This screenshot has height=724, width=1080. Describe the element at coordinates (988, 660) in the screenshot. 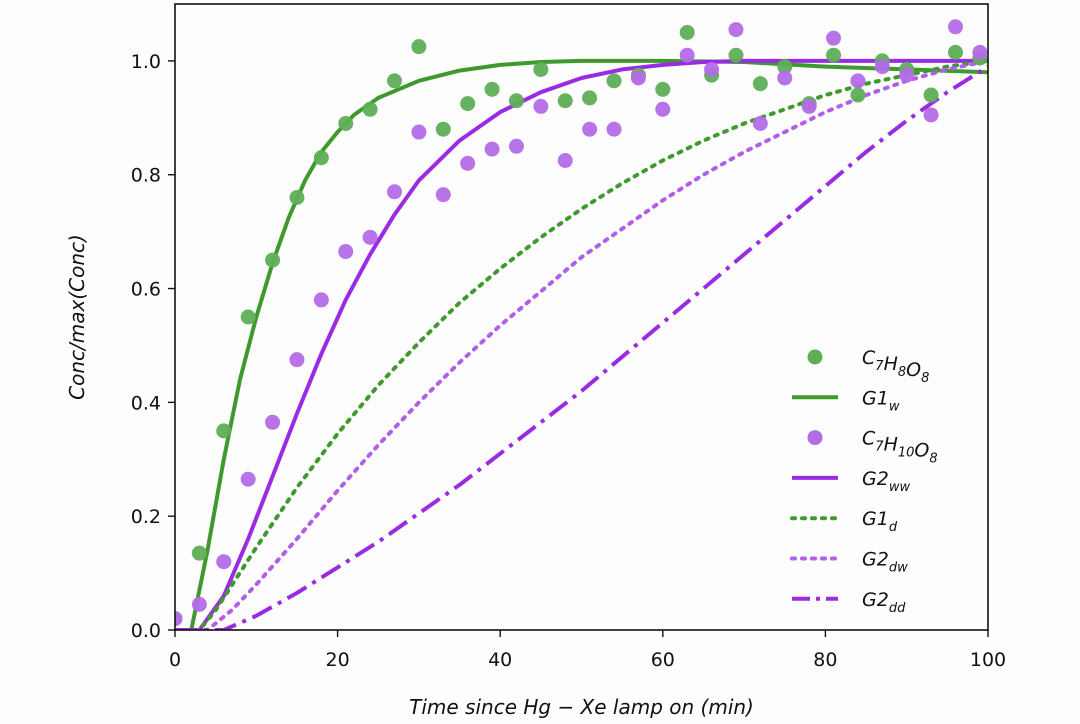

I see `x-tick-label: 100` at that location.